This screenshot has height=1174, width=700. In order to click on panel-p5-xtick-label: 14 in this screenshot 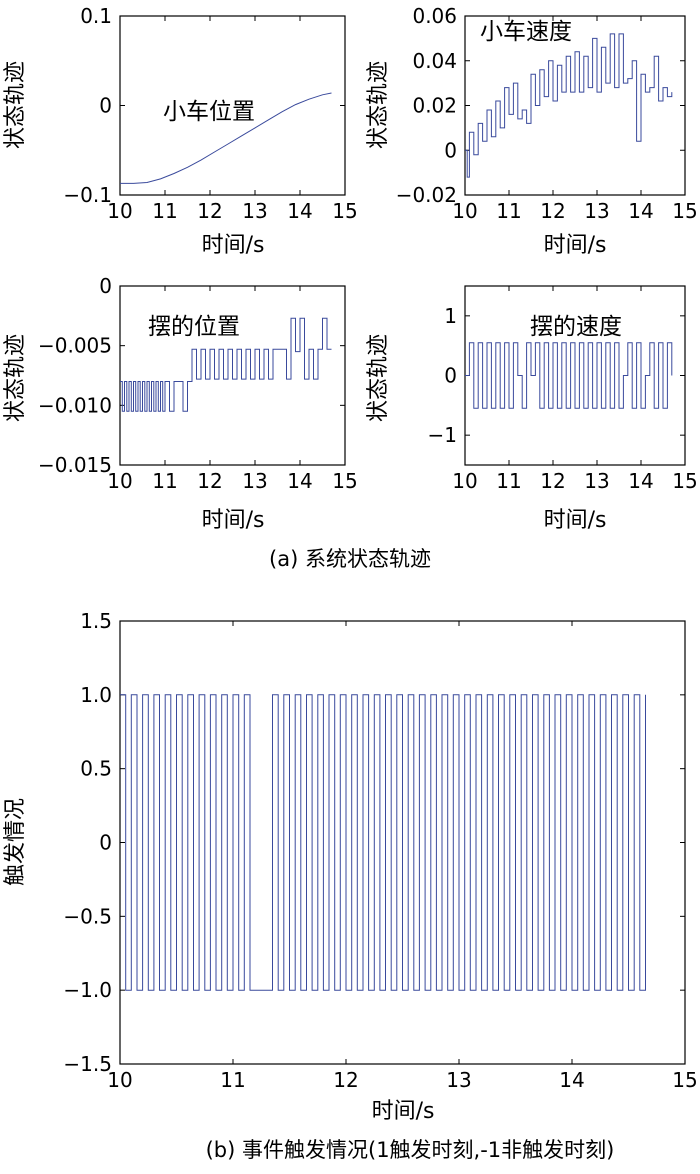, I will do `click(571, 1080)`.